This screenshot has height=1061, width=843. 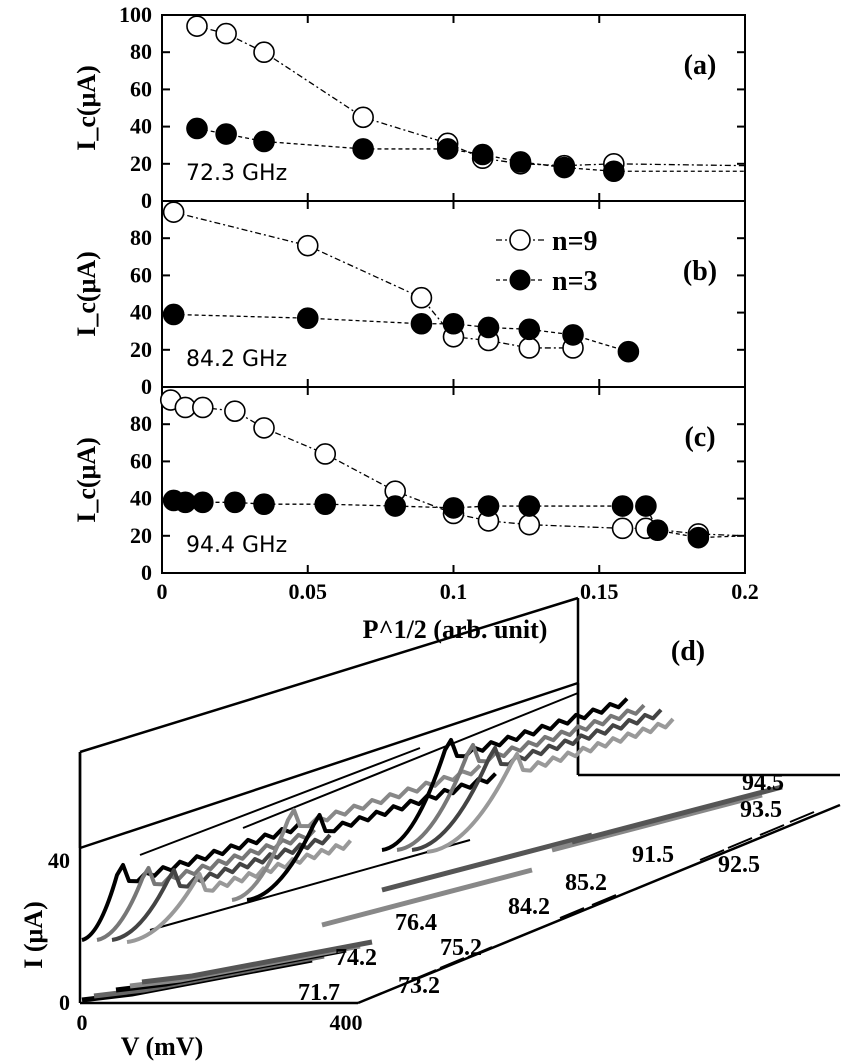 I want to click on panel-b-marks, so click(x=401, y=282).